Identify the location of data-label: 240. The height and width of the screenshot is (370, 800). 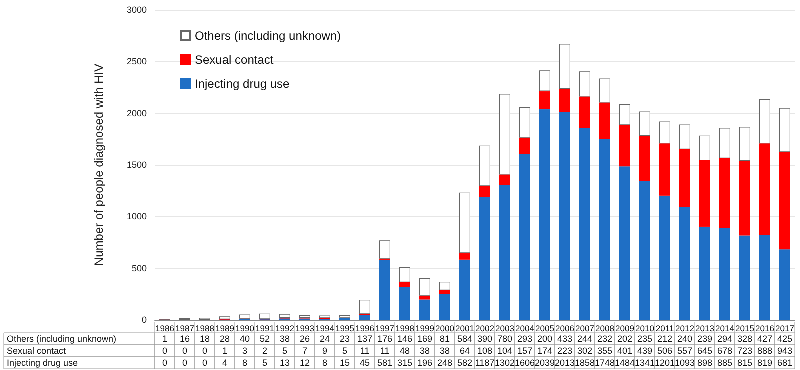
(685, 339).